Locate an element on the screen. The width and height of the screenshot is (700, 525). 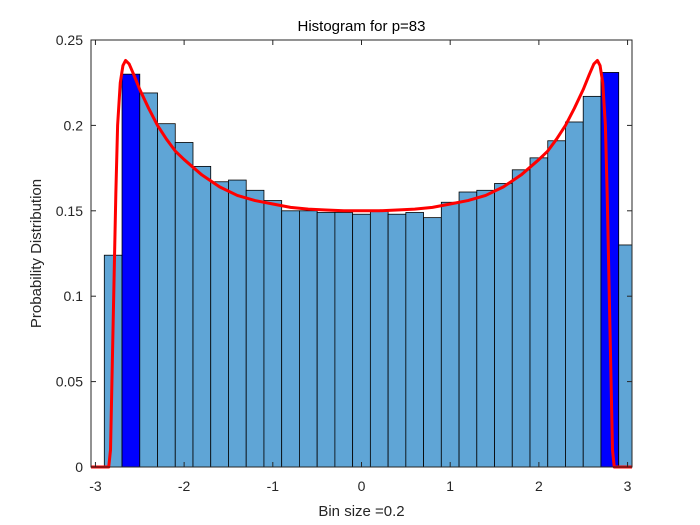
x-tick-label: 1 is located at coordinates (450, 486).